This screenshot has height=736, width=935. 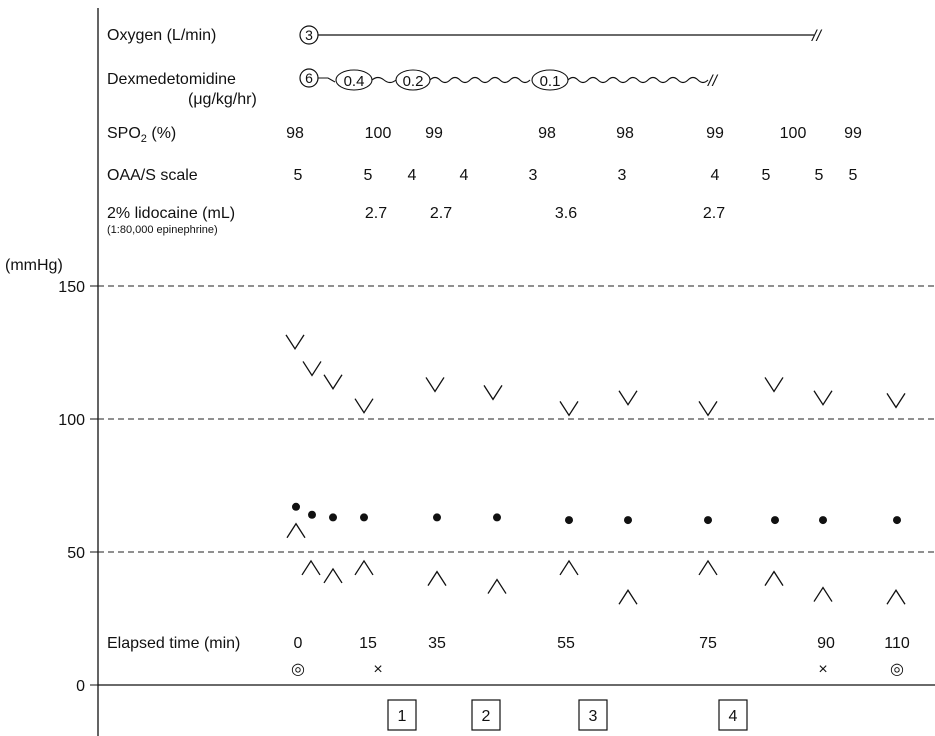 I want to click on boxed-marker-label: 2, so click(x=486, y=716).